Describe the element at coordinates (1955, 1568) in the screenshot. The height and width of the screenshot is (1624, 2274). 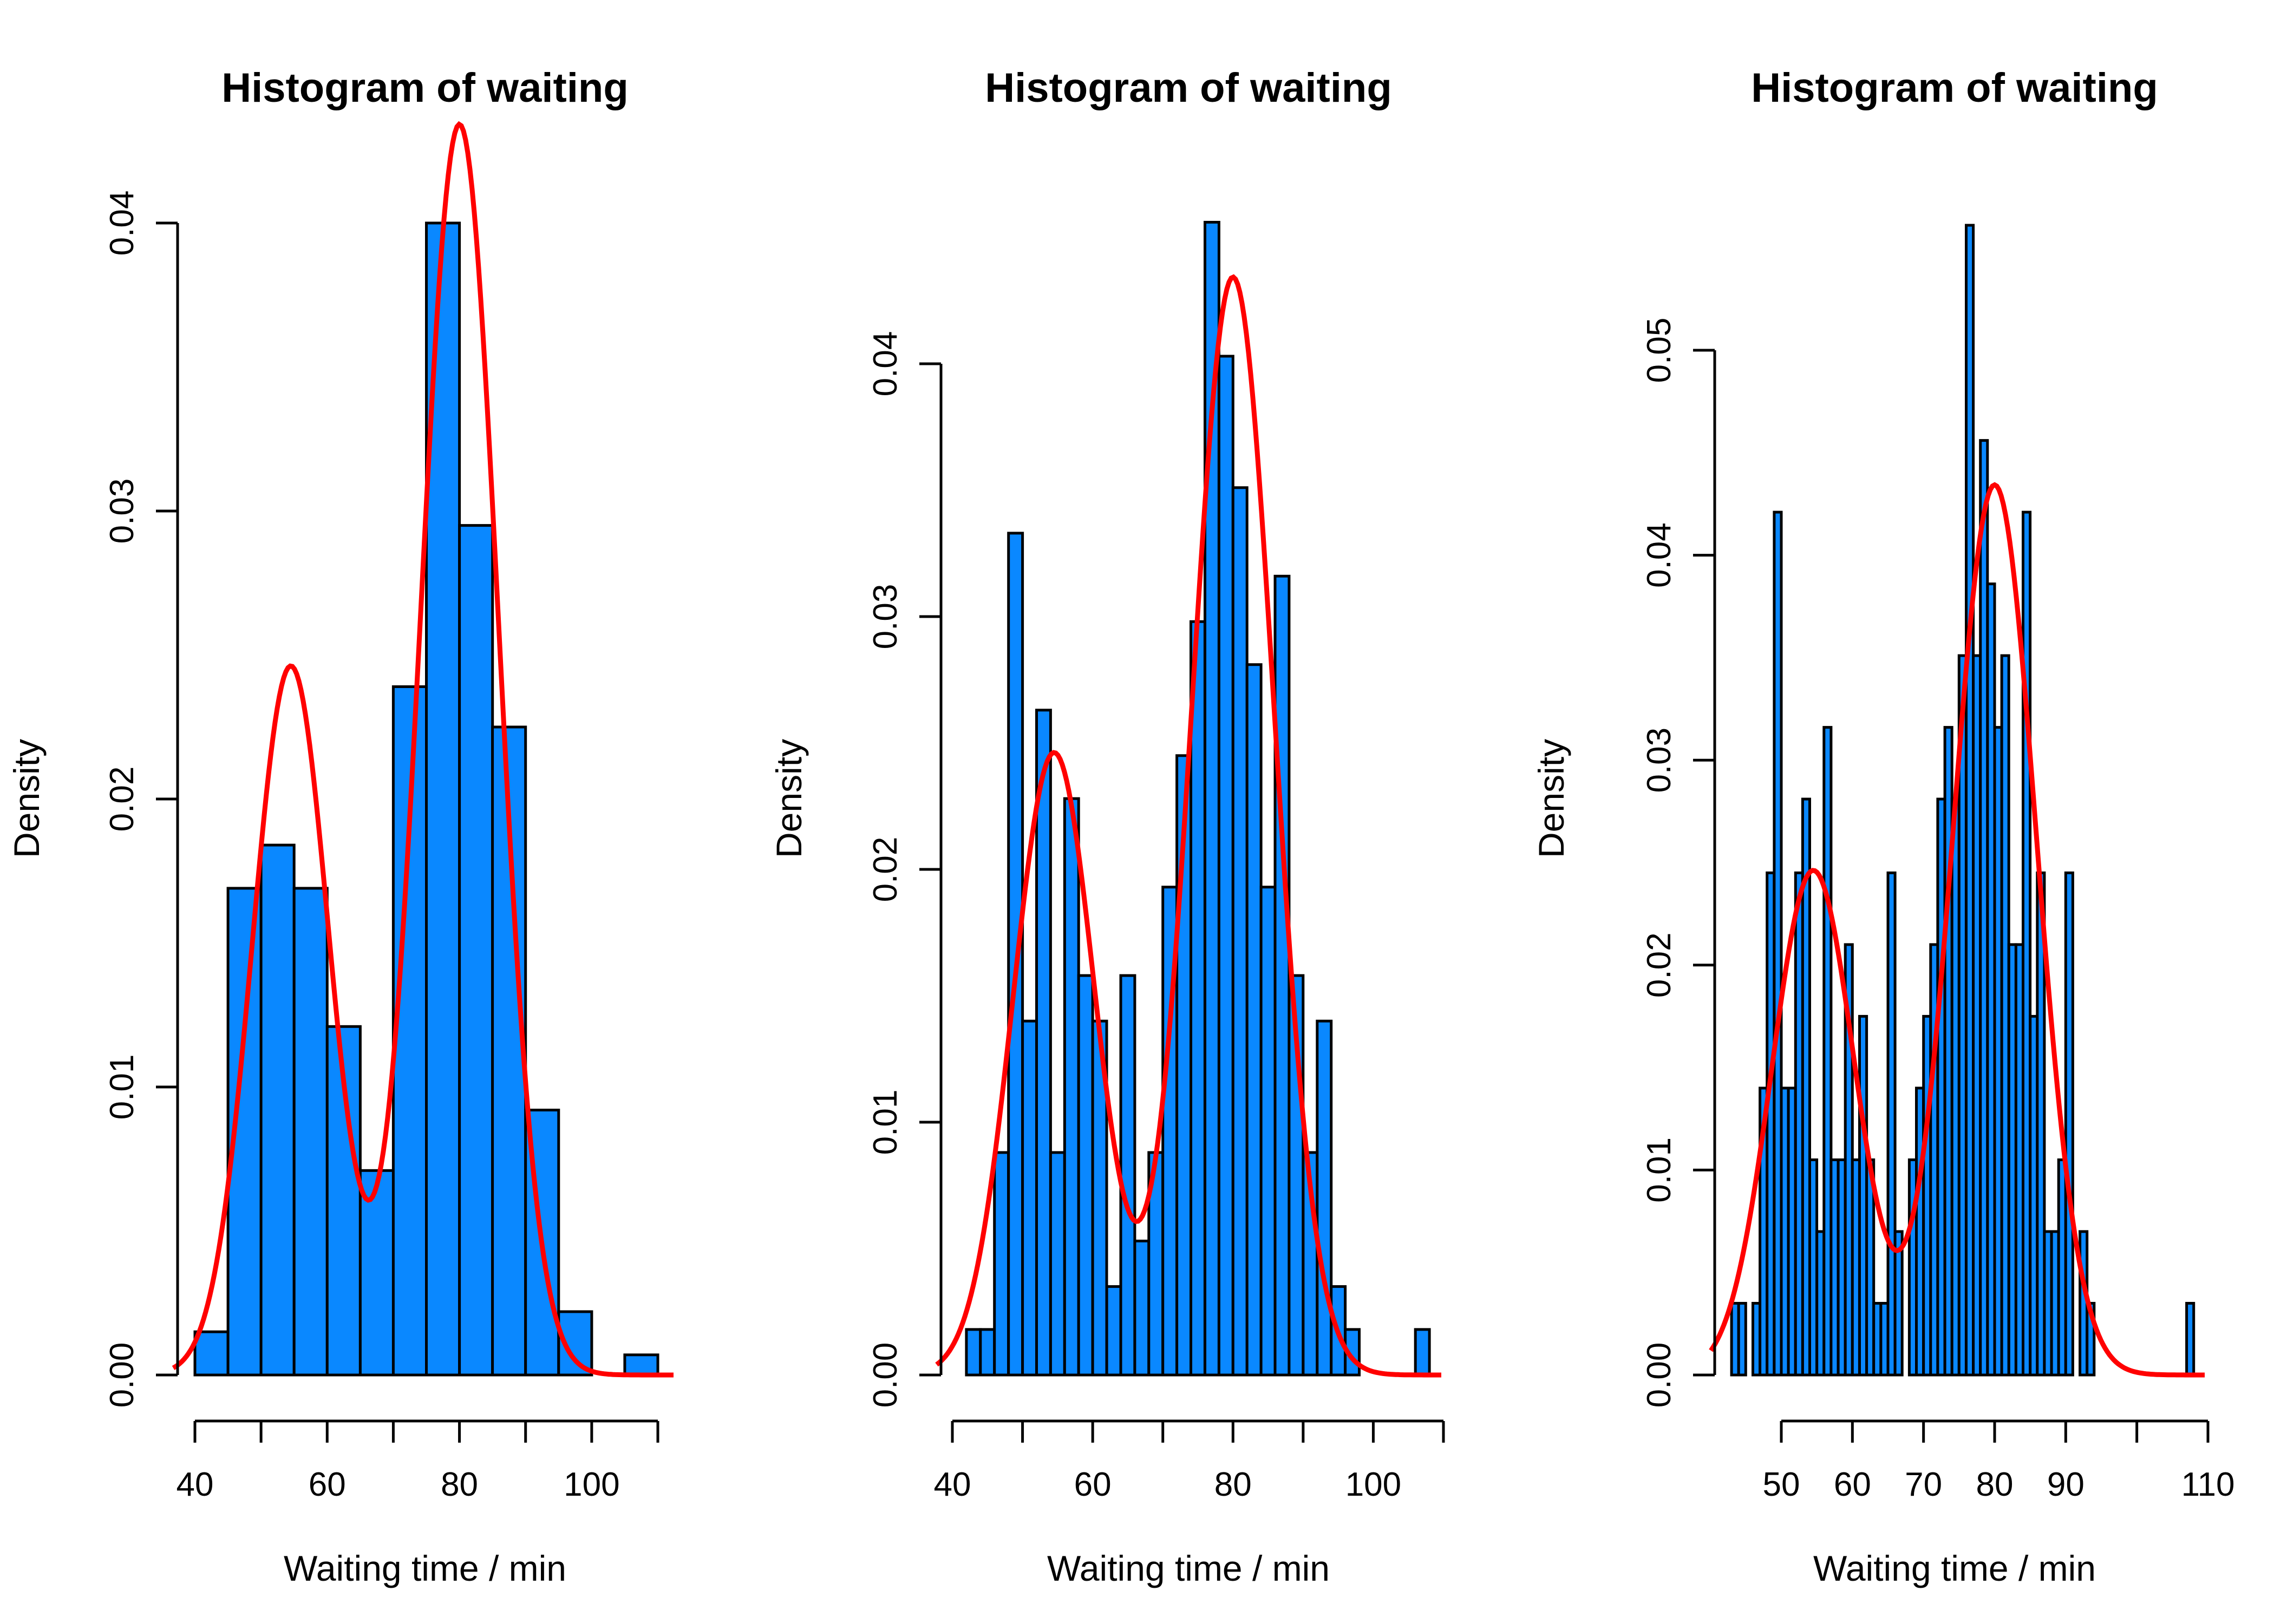
I see `panel-3-x-axis-label: Waiting time / min` at that location.